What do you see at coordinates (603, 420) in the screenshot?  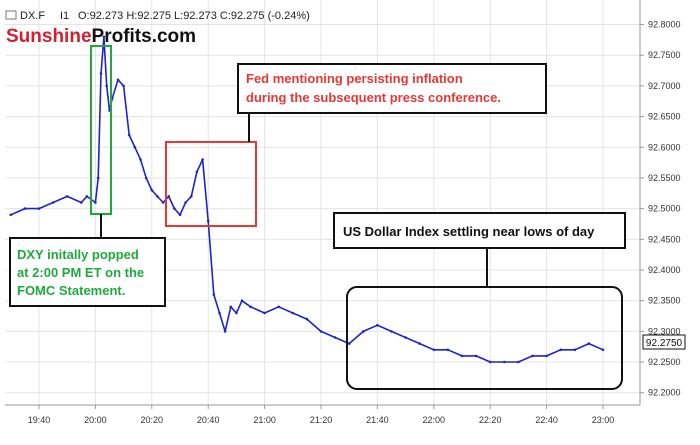 I see `x-tick-label-10: 23:00` at bounding box center [603, 420].